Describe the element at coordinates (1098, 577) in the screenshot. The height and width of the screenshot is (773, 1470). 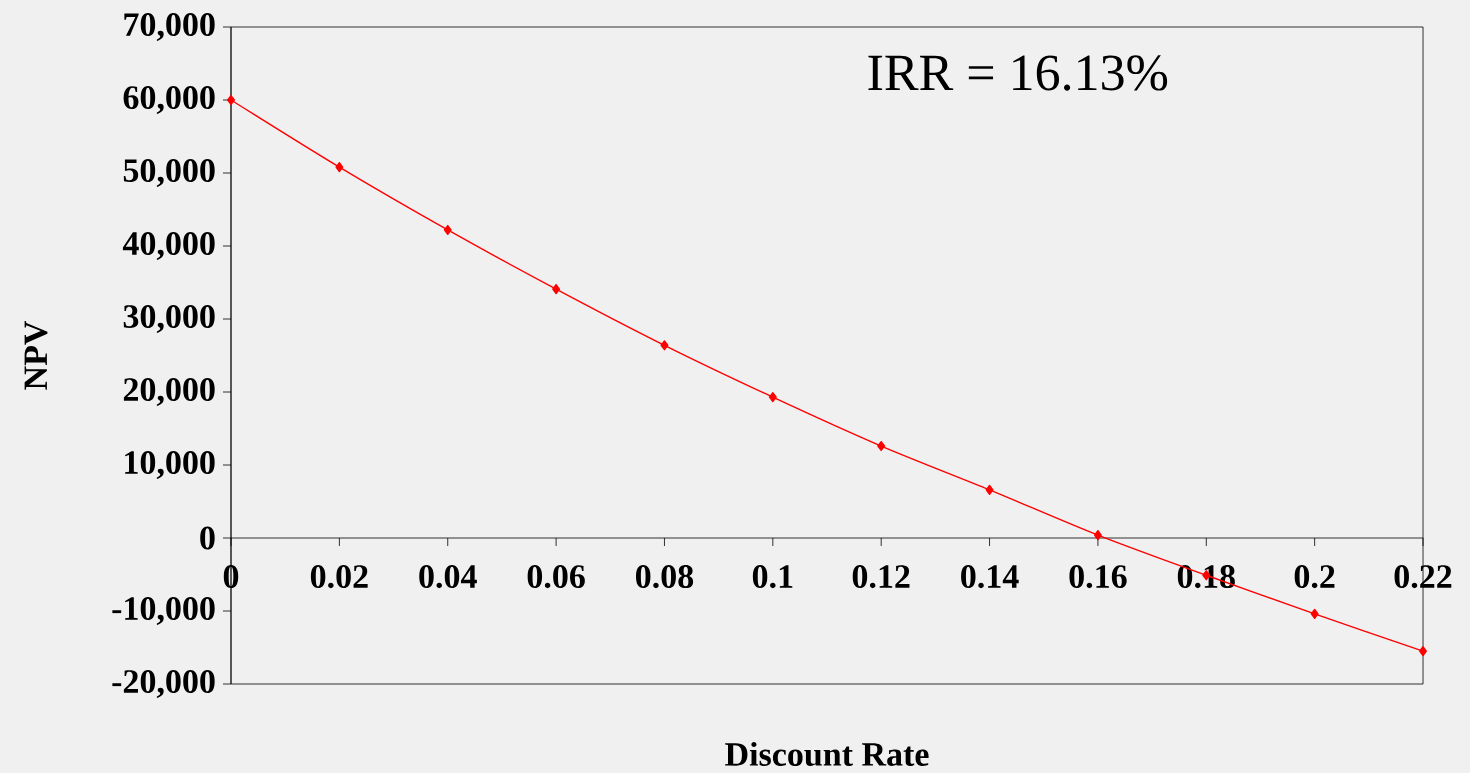
I see `x-tick-label: 0.16` at that location.